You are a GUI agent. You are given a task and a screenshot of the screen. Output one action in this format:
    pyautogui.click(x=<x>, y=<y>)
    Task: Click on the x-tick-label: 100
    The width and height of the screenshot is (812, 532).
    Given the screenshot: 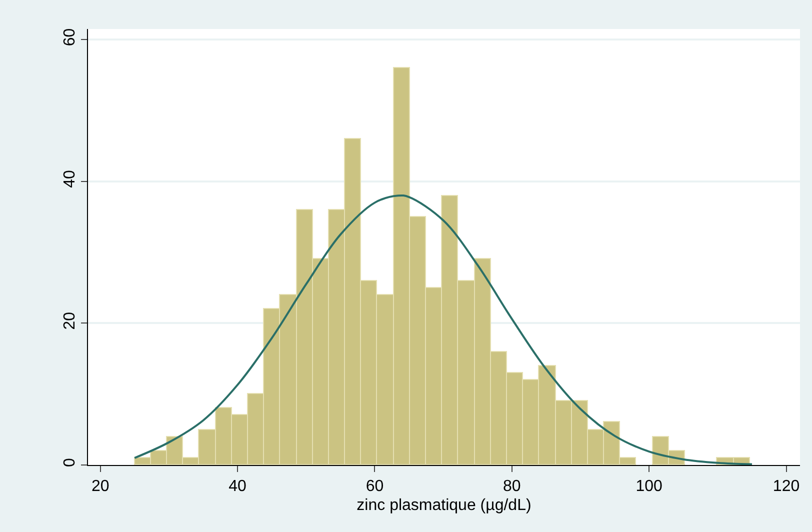 What is the action you would take?
    pyautogui.click(x=649, y=487)
    